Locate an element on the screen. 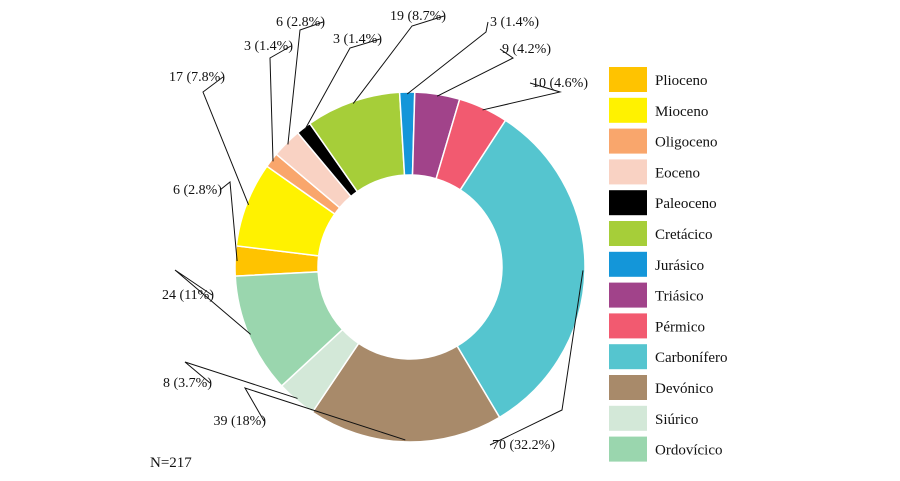  slice-label-paleoceno: 3 (1.4%) is located at coordinates (357, 39).